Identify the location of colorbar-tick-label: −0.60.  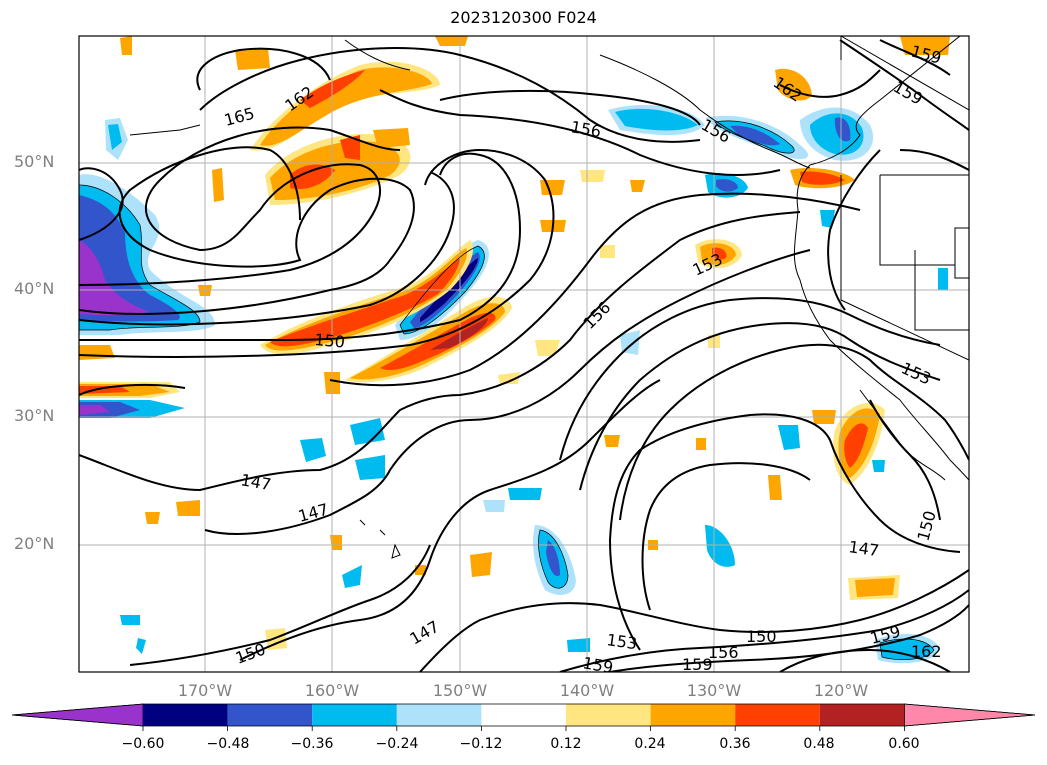
(143, 744).